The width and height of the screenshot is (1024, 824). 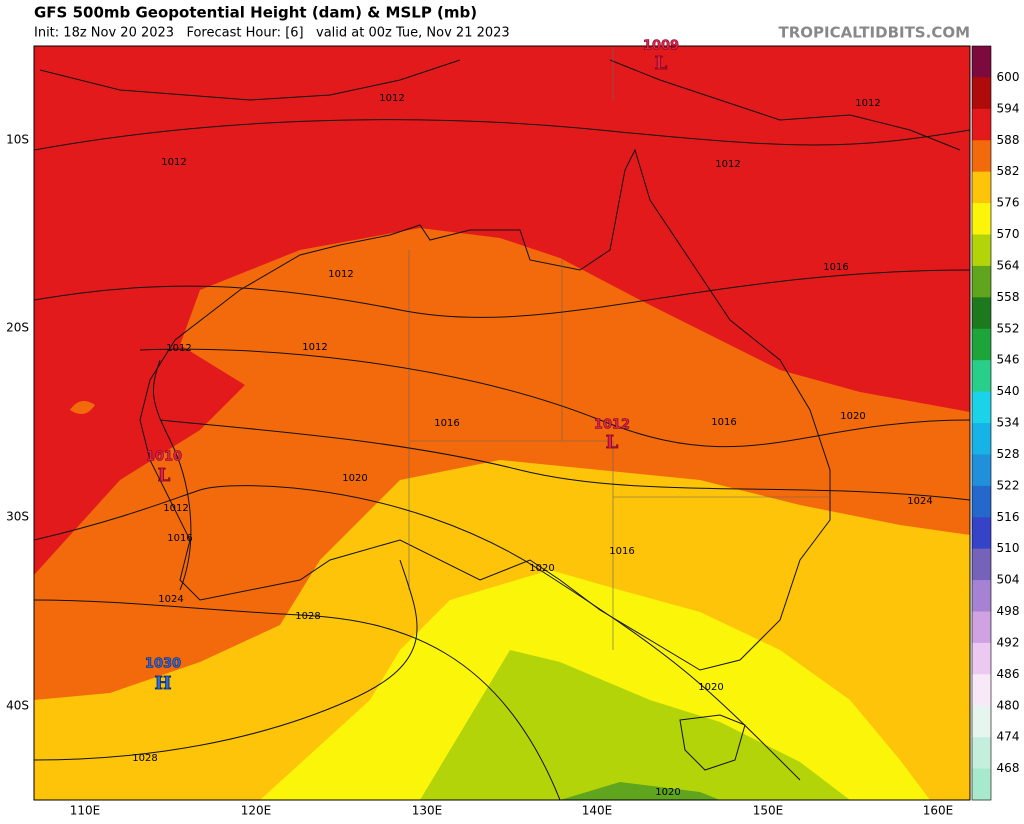 I want to click on colorbar-label: 546, so click(x=1008, y=360).